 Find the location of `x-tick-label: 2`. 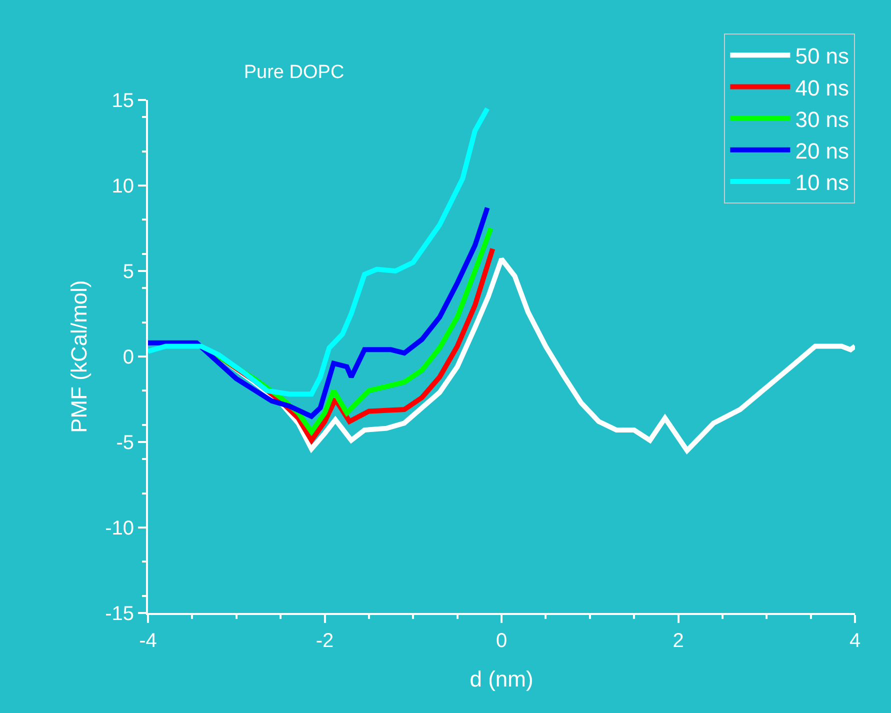

x-tick-label: 2 is located at coordinates (678, 641).